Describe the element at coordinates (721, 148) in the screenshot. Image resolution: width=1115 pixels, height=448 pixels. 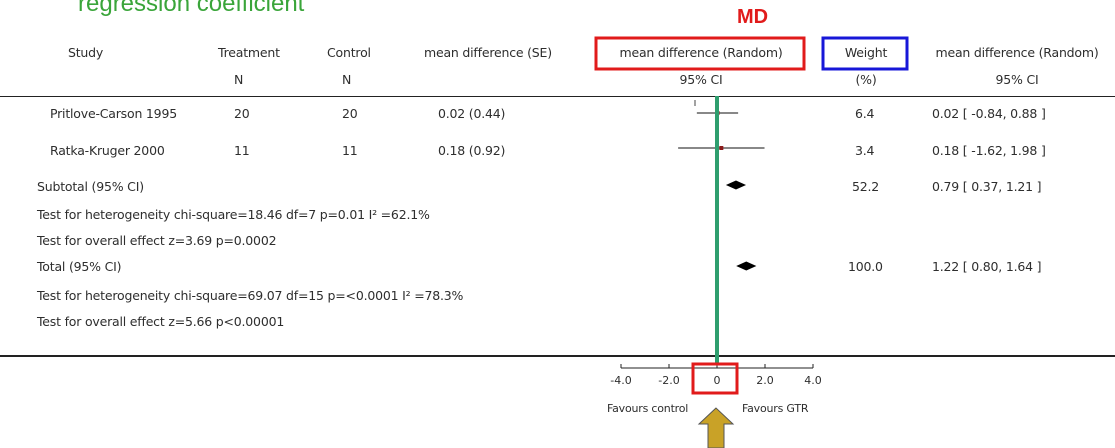
I see `study-point-estimate` at that location.